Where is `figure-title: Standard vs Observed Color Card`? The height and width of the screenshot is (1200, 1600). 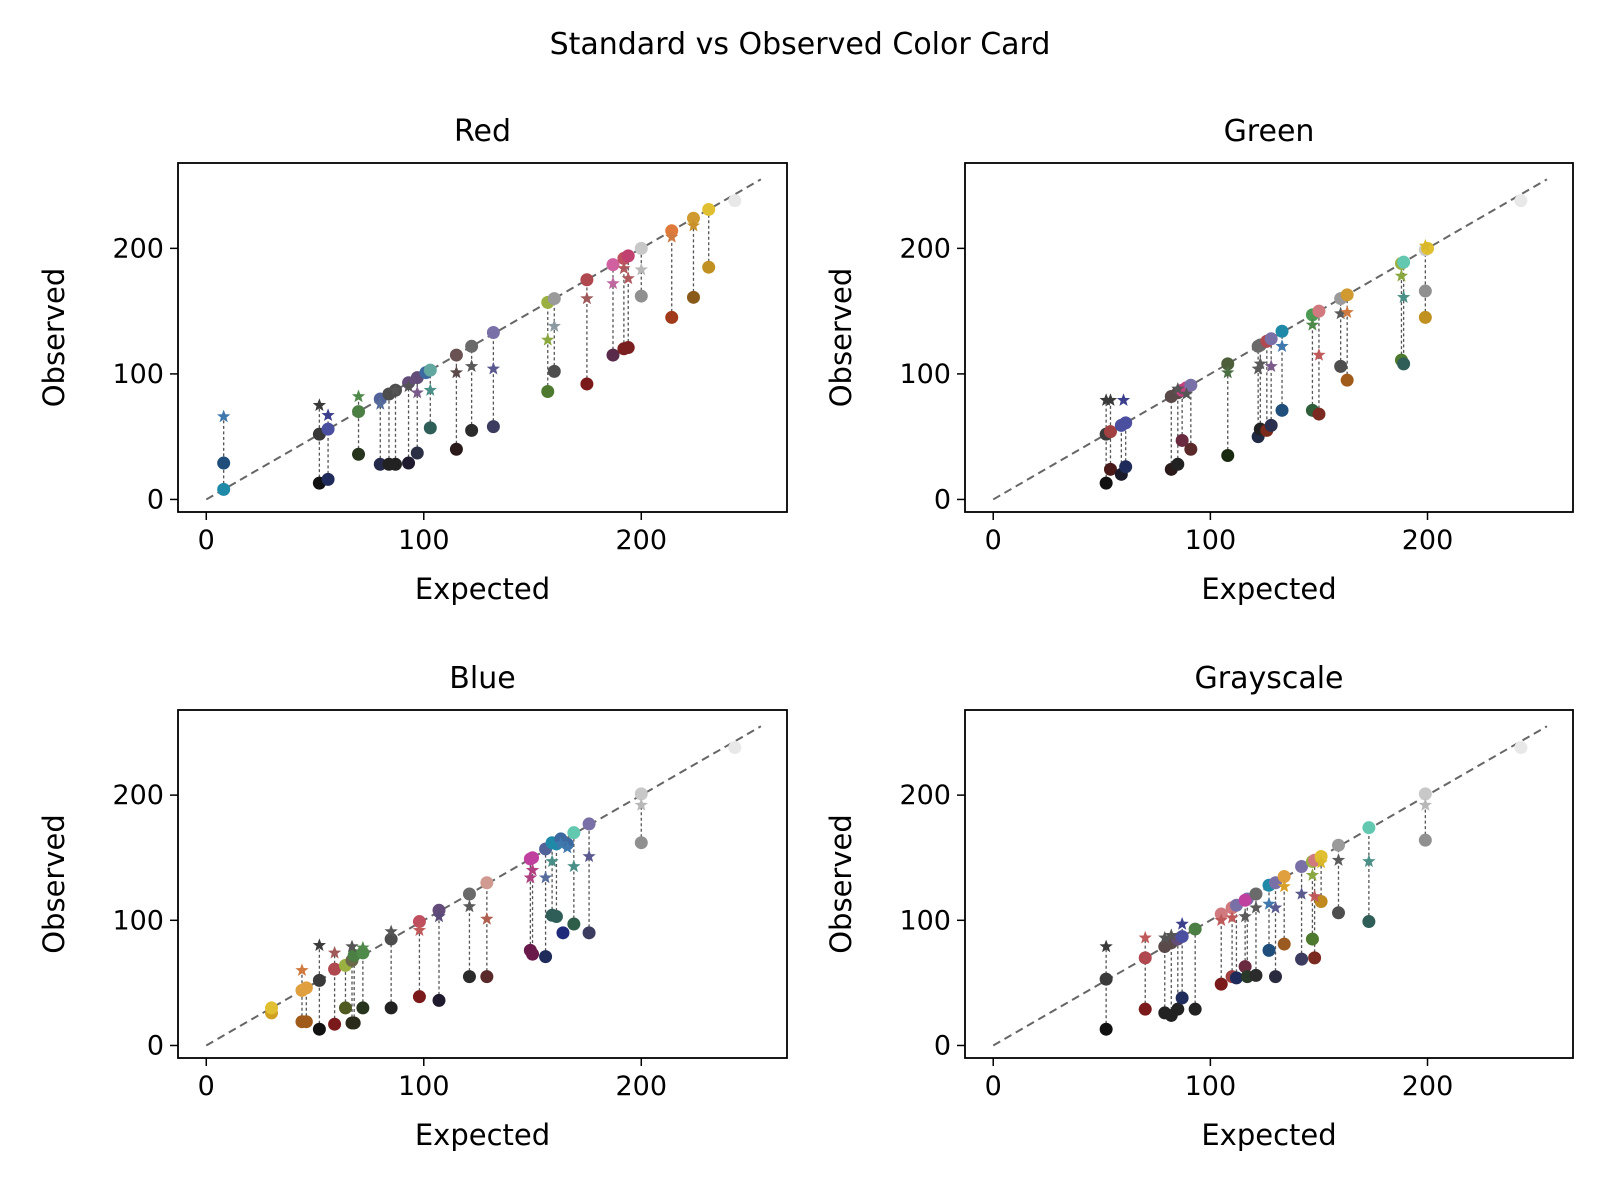
figure-title: Standard vs Observed Color Card is located at coordinates (800, 44).